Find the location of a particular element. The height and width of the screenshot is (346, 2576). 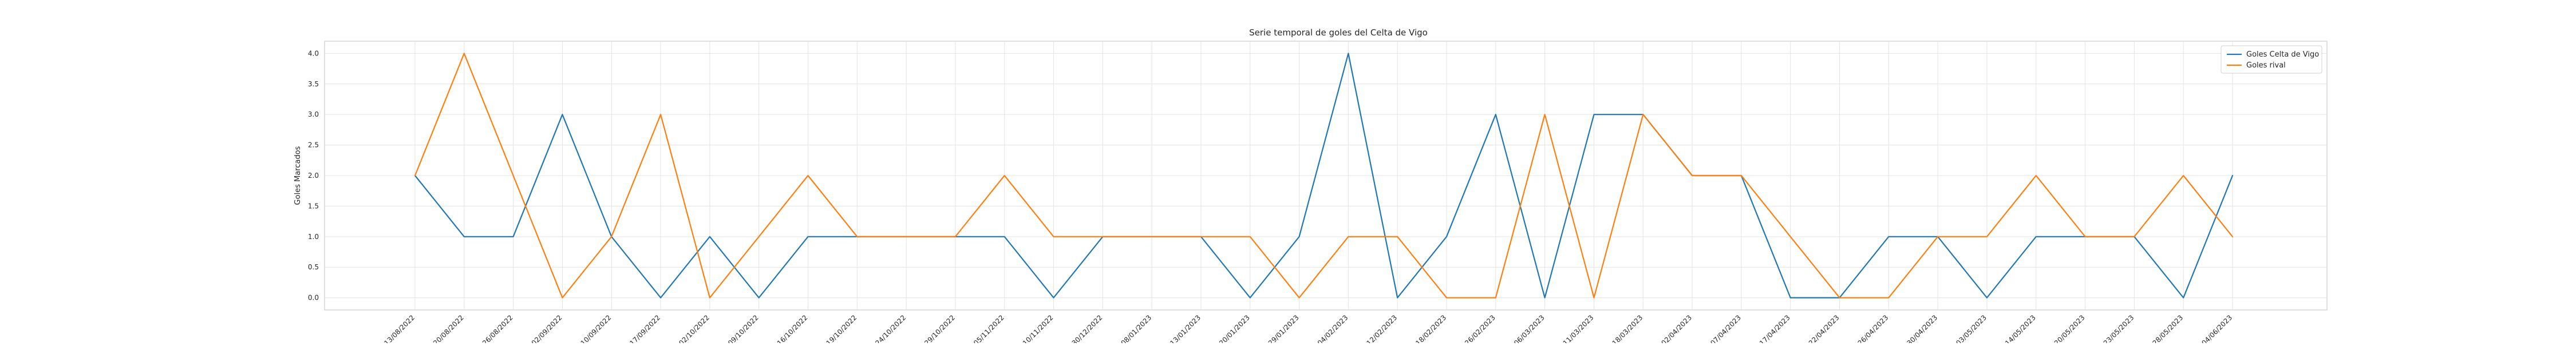

y-axis-label: Goles Marcados is located at coordinates (298, 176).